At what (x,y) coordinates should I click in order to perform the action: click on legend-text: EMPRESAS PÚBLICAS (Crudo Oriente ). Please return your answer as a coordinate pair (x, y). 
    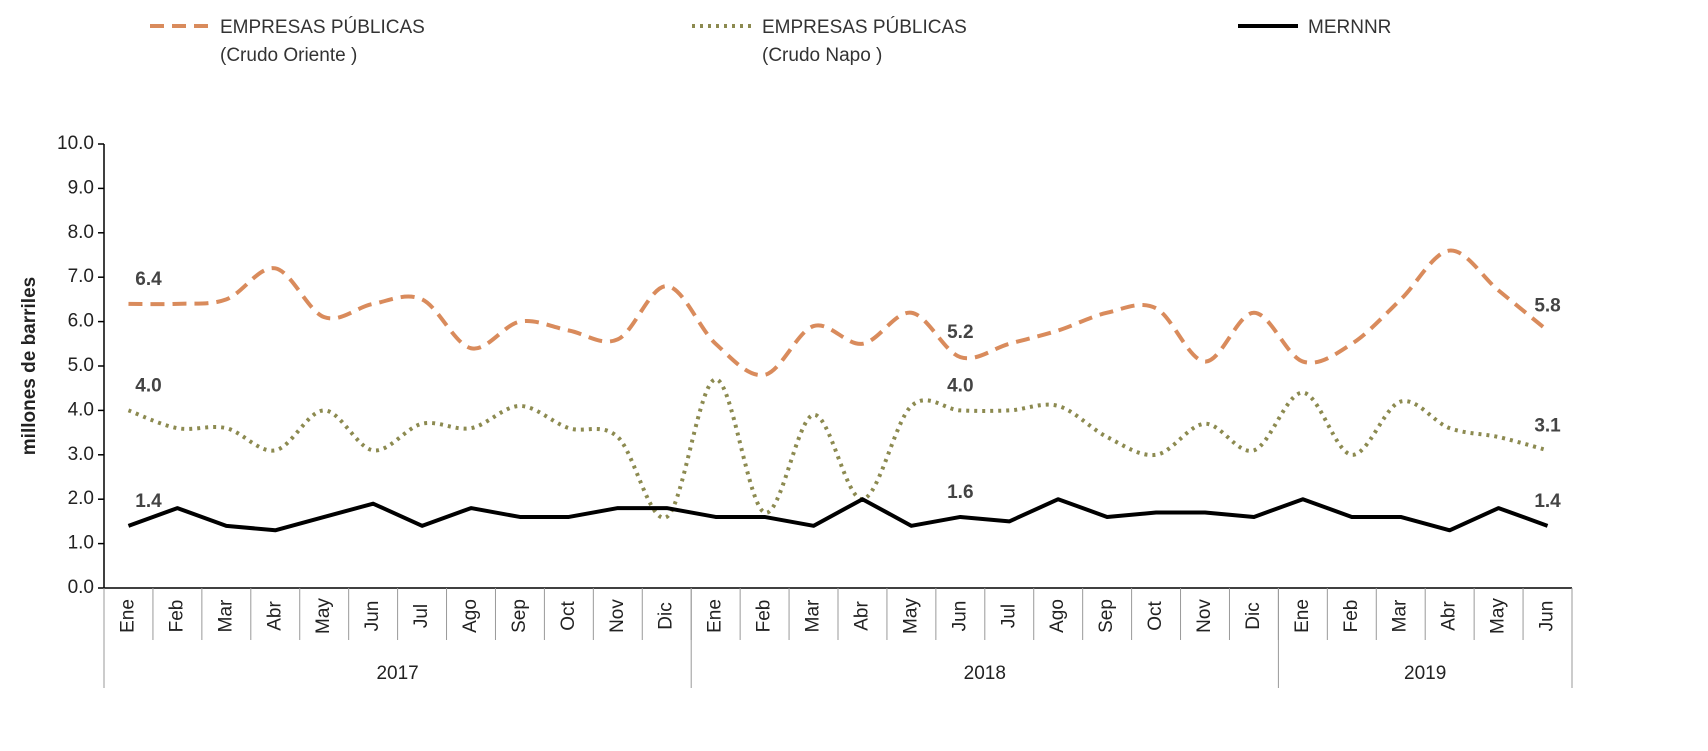
    Looking at the image, I should click on (322, 41).